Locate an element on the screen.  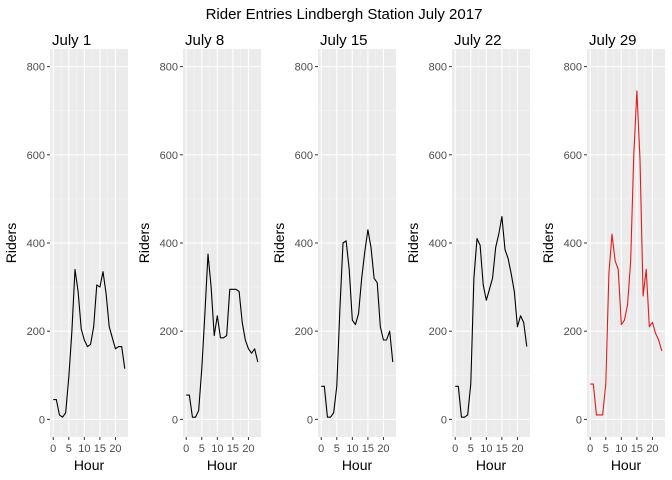
panel-label: July 22 is located at coordinates (478, 40).